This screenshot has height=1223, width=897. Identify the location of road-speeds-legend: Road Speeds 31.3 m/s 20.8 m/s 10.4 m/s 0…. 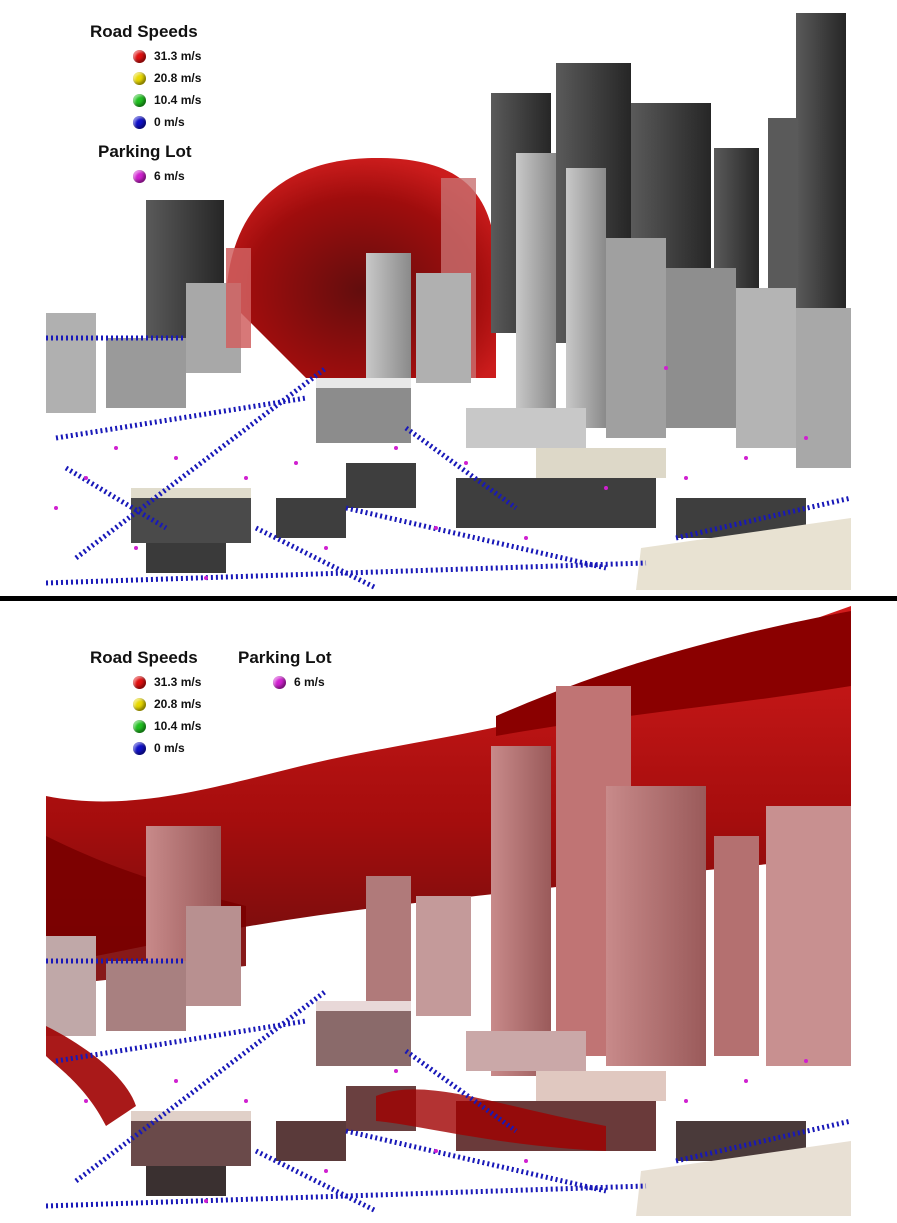
(145, 77).